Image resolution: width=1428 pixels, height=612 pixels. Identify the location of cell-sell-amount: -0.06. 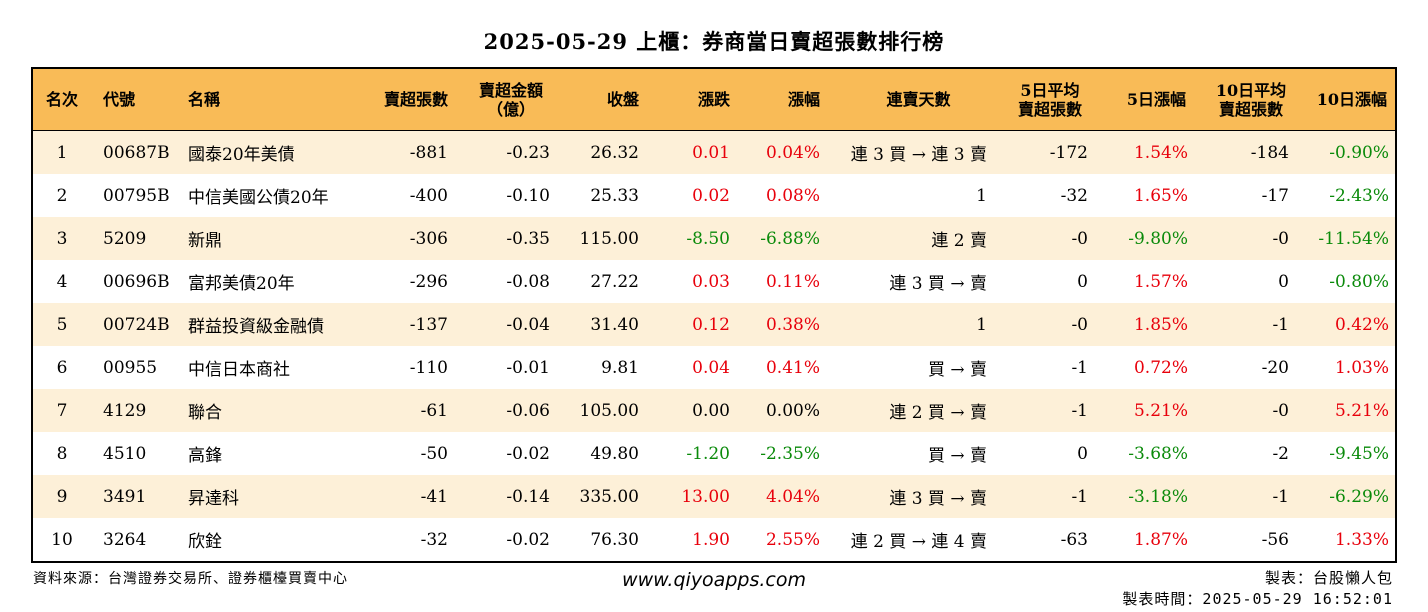
(528, 410).